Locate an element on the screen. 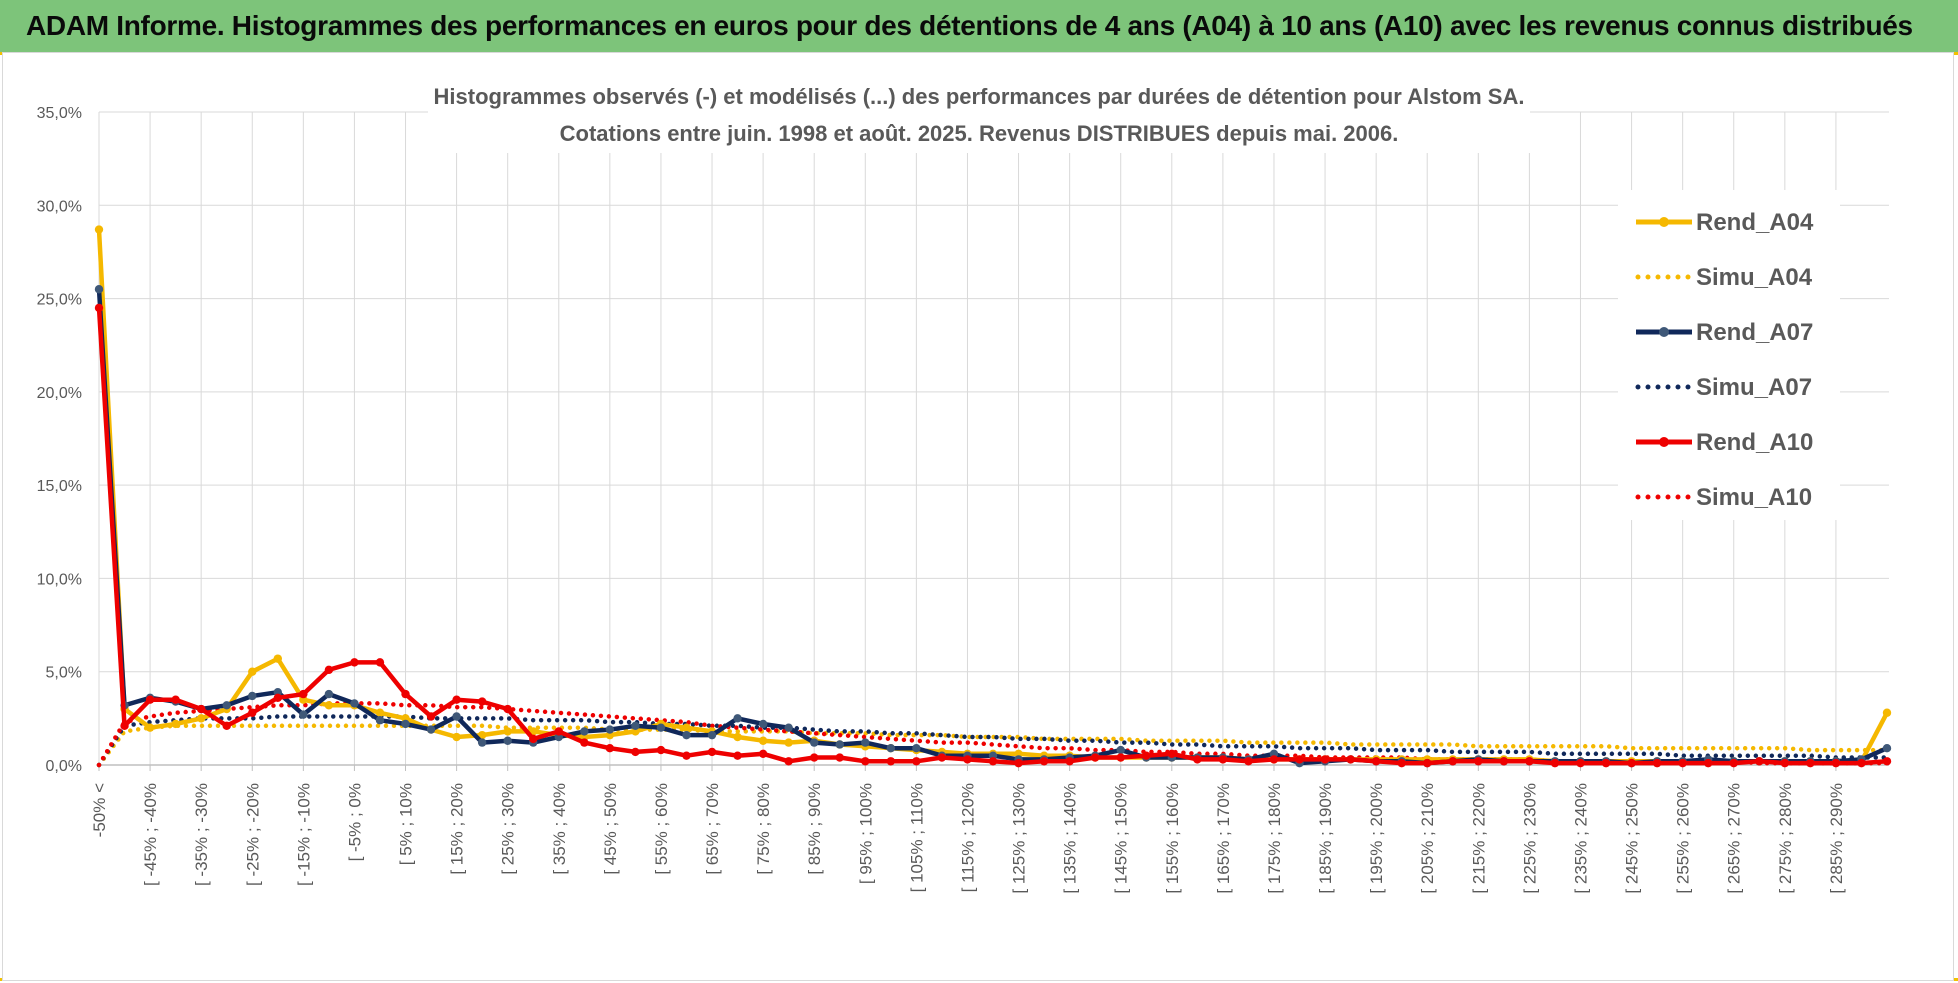 This screenshot has height=983, width=1958. y-tick-label: 20,0% is located at coordinates (59, 393).